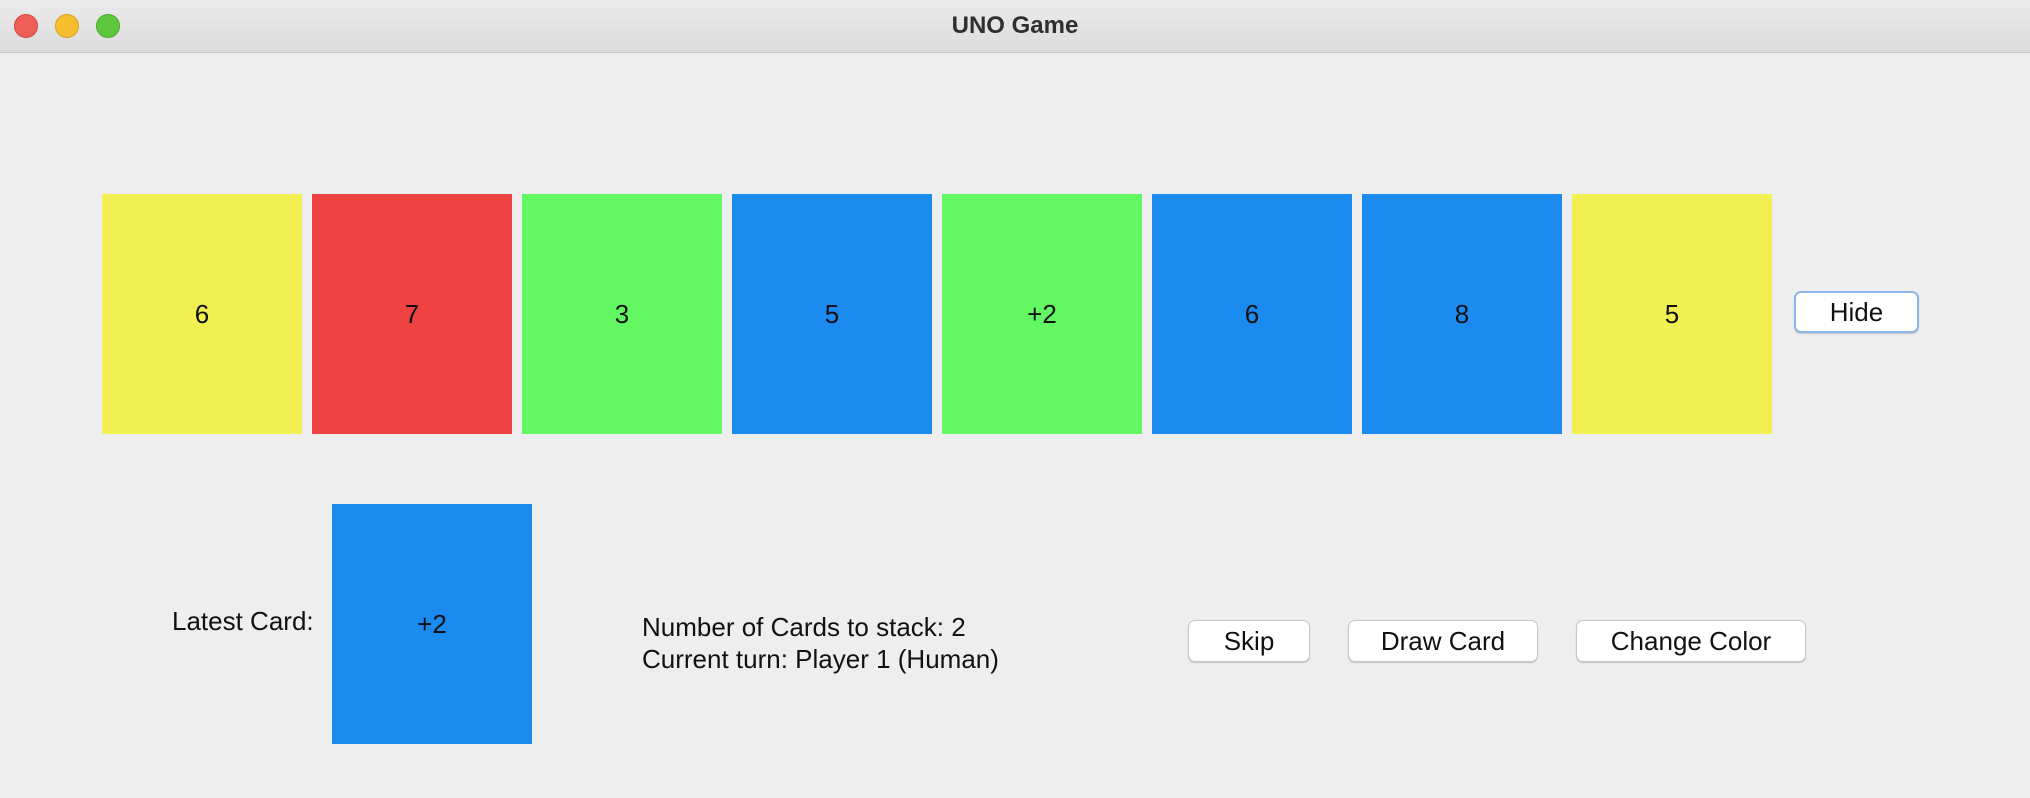 This screenshot has width=2030, height=798. I want to click on hand-card-5: +2, so click(1042, 314).